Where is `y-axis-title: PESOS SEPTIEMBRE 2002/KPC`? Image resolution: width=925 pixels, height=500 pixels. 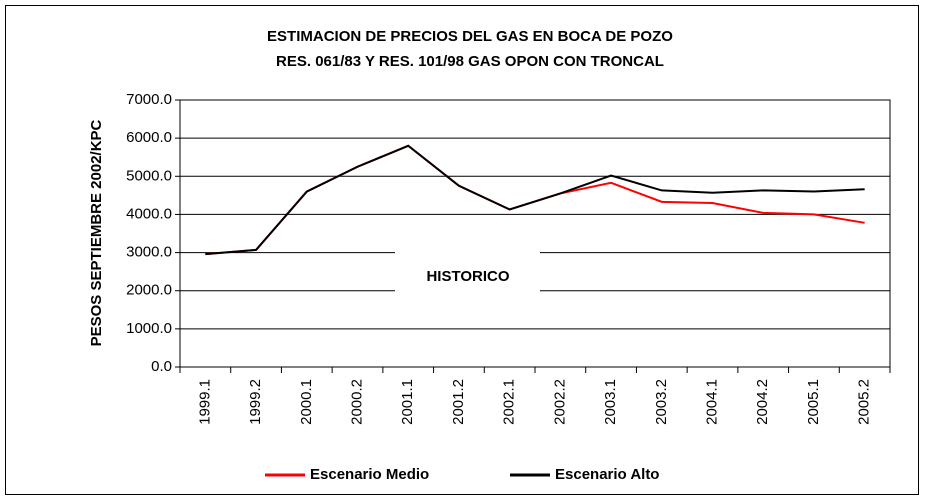
y-axis-title: PESOS SEPTIEMBRE 2002/KPC is located at coordinates (96, 232).